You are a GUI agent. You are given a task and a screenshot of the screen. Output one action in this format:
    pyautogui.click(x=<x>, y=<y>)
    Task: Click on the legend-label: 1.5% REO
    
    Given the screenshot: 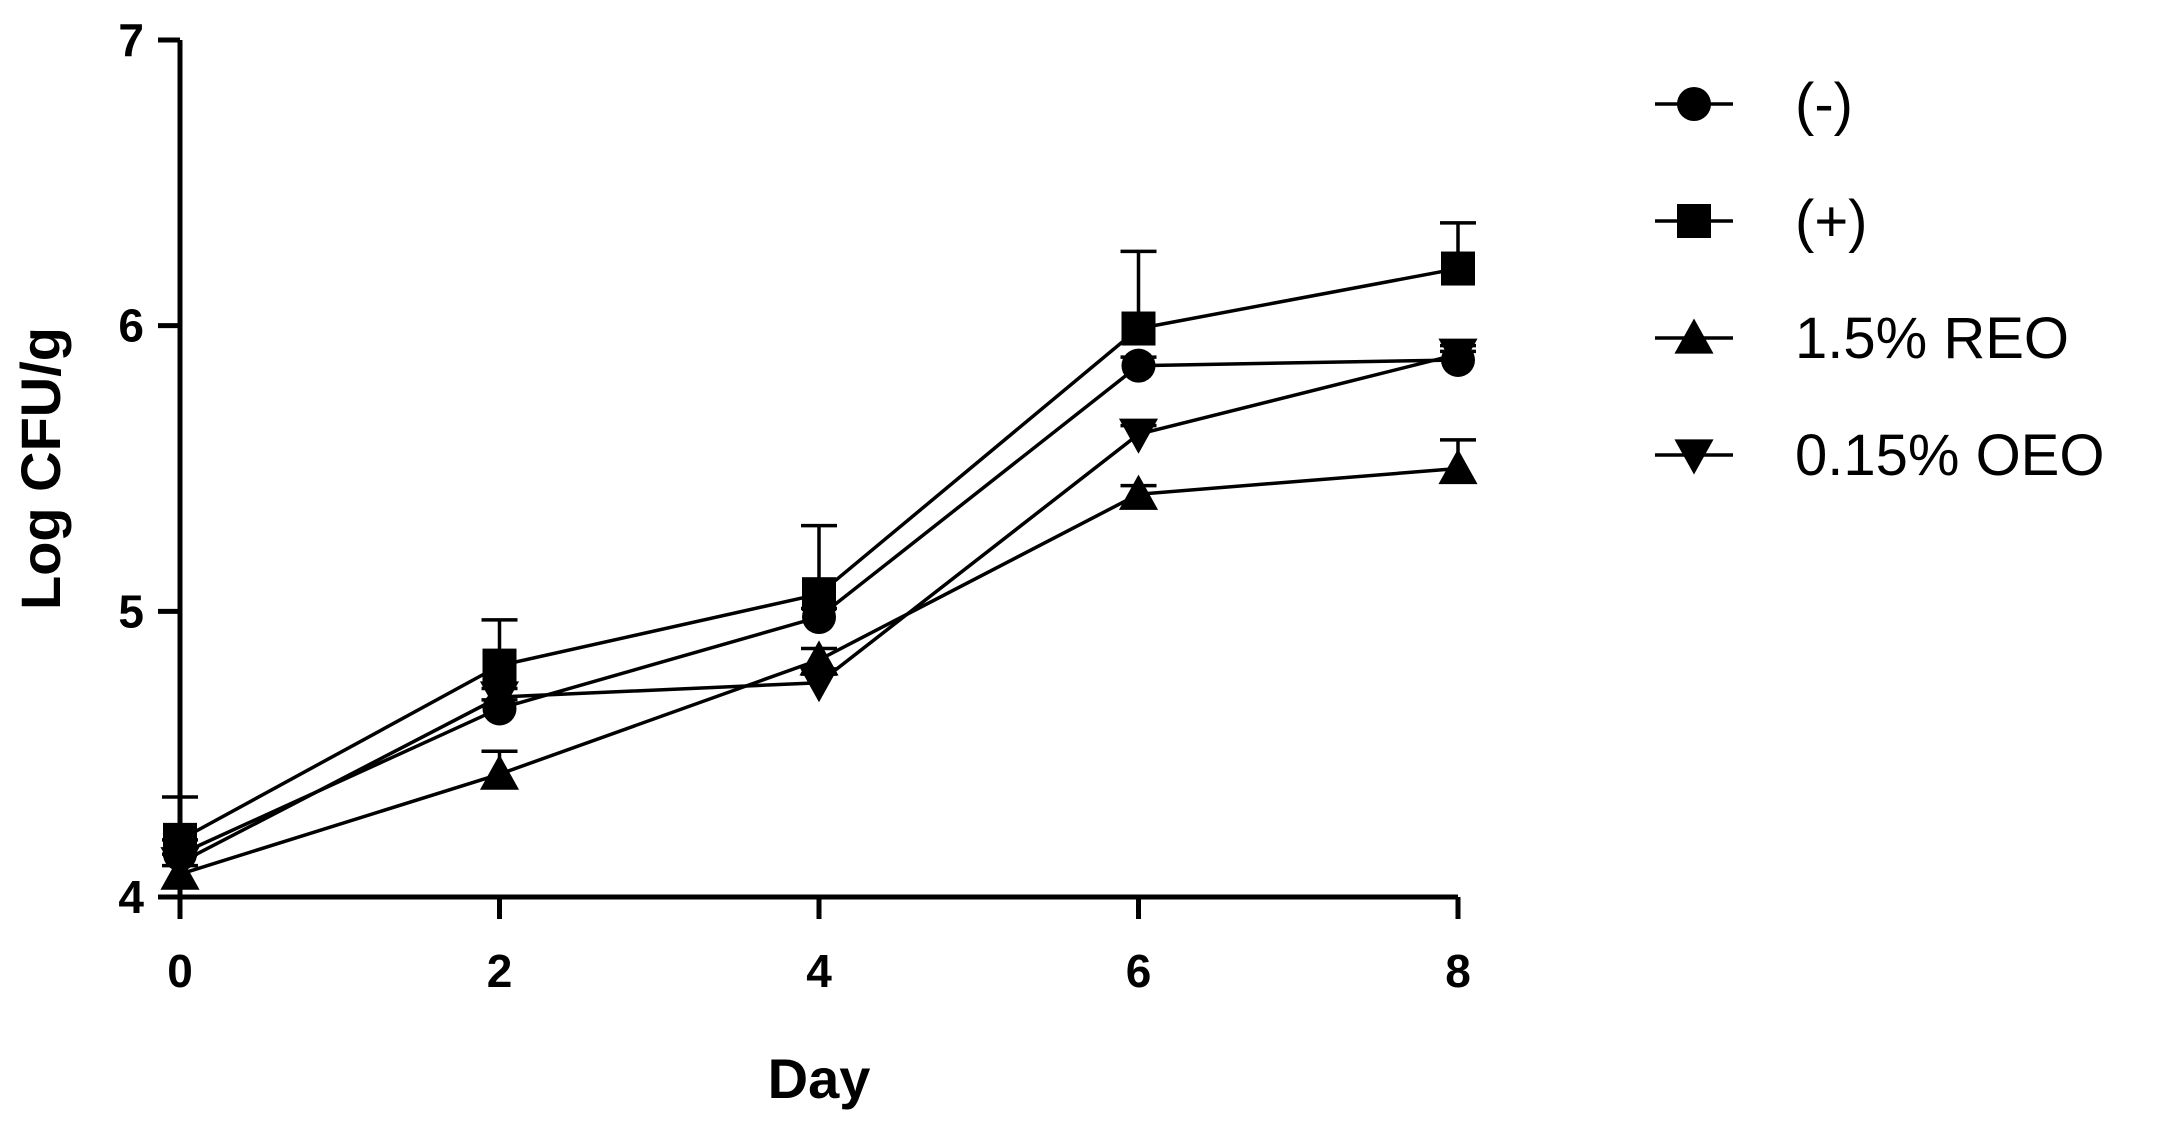 What is the action you would take?
    pyautogui.click(x=1932, y=338)
    